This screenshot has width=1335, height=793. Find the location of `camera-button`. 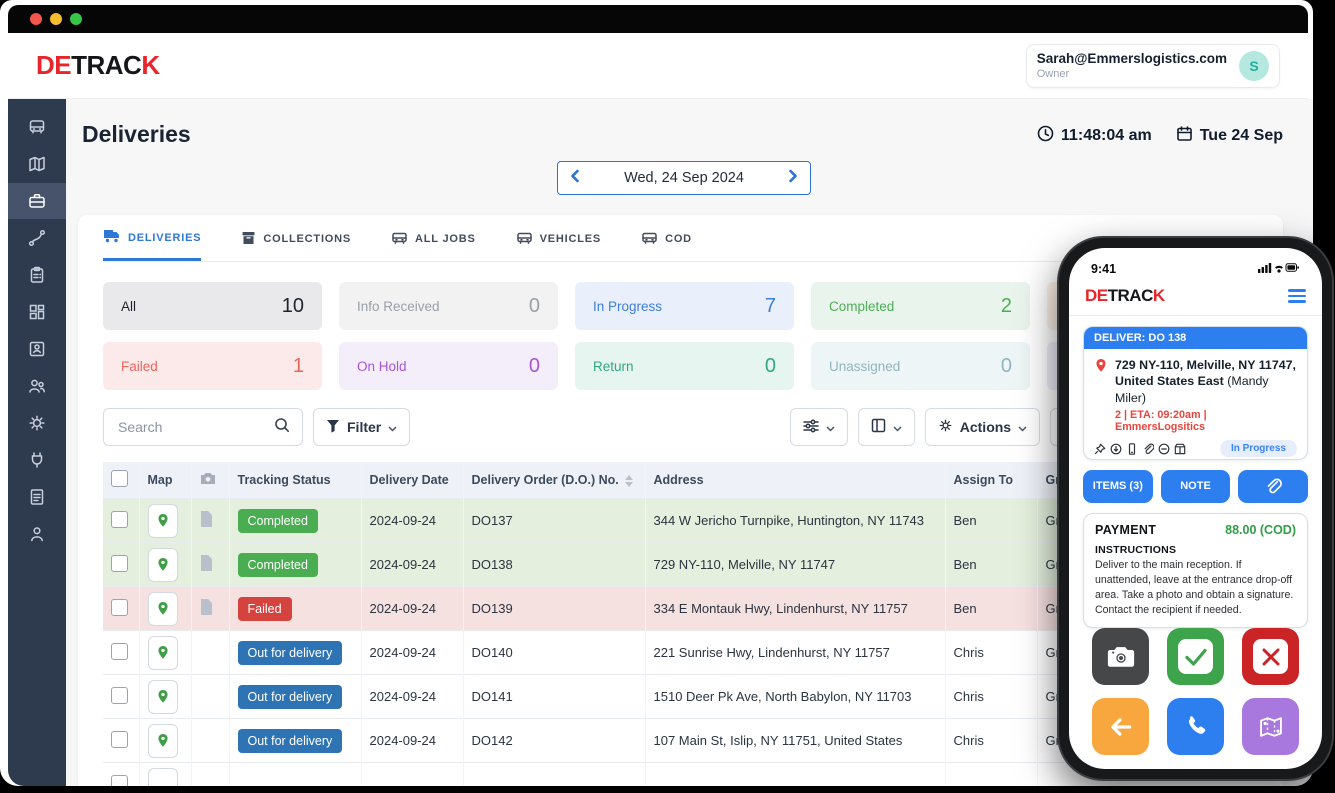

camera-button is located at coordinates (1120, 656).